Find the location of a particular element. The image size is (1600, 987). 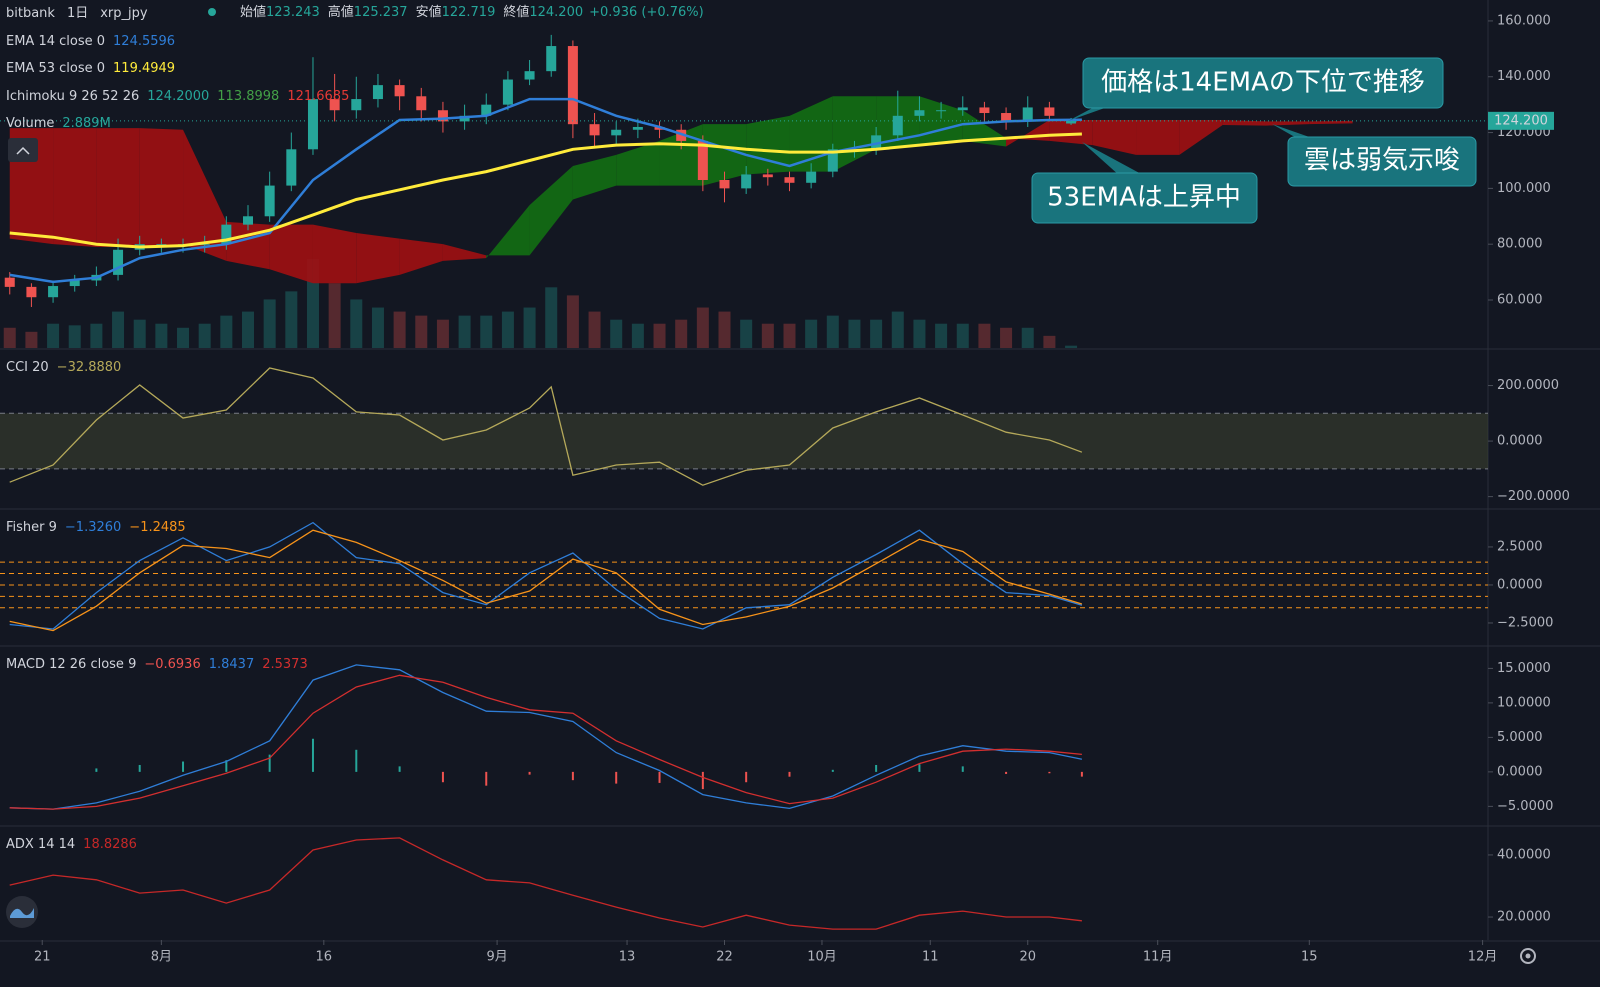

y-tick-label: −5.0000 is located at coordinates (1525, 806).